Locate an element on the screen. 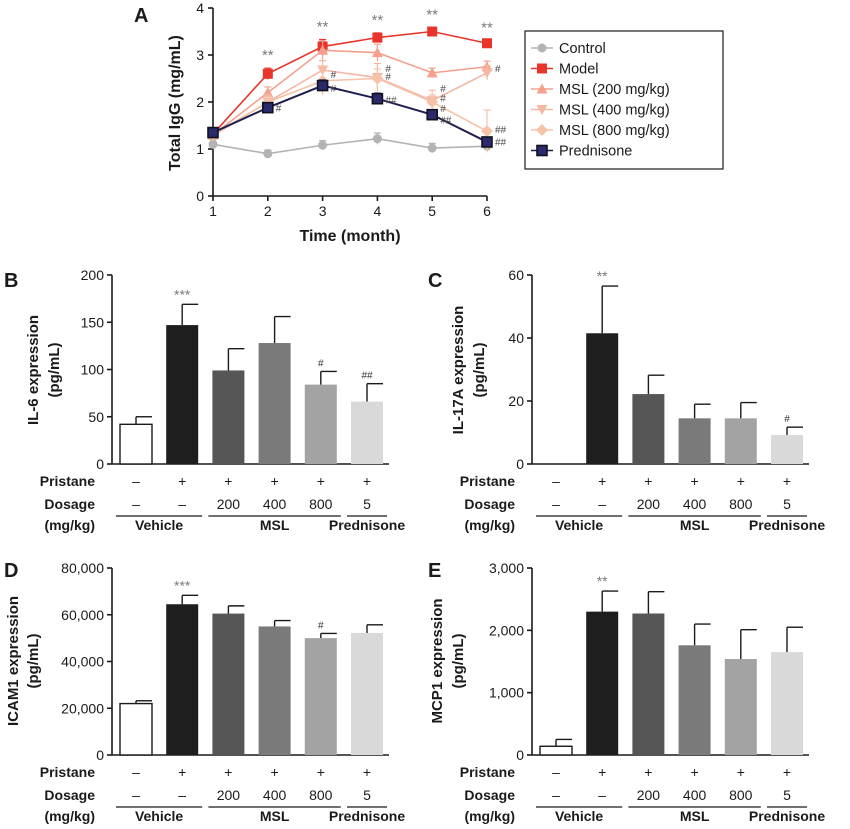 The width and height of the screenshot is (850, 829). pristane-cell: – is located at coordinates (556, 481).